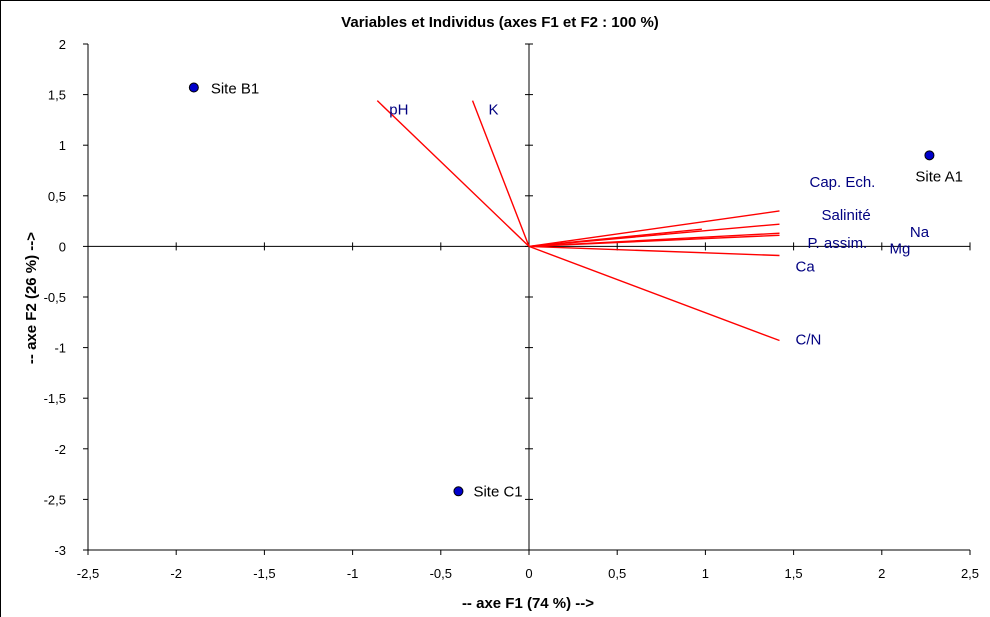 The width and height of the screenshot is (990, 617). Describe the element at coordinates (55, 297) in the screenshot. I see `y-tick-label: -0,5` at that location.